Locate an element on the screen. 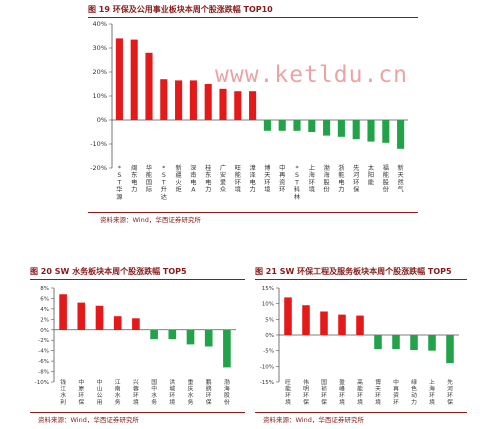 This screenshot has width=499, height=429. x-tick-label: 绿色动力 is located at coordinates (414, 392).